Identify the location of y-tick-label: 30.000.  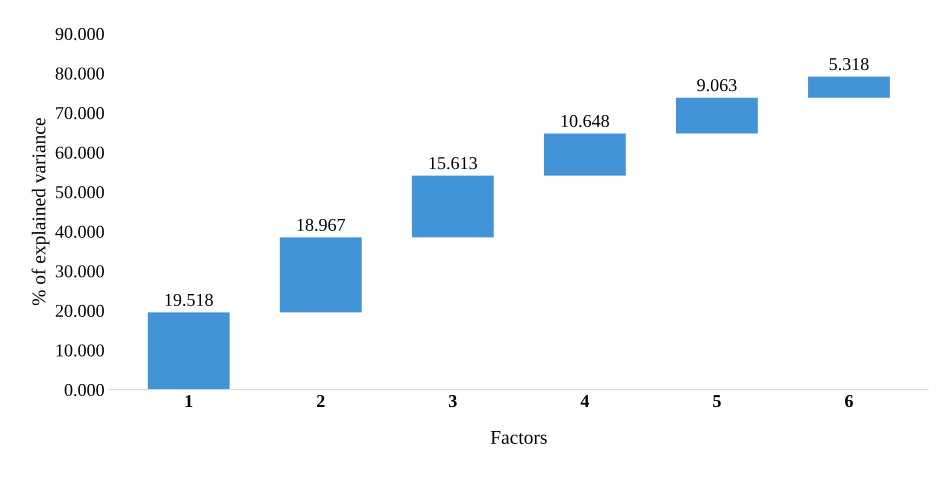
(80, 271).